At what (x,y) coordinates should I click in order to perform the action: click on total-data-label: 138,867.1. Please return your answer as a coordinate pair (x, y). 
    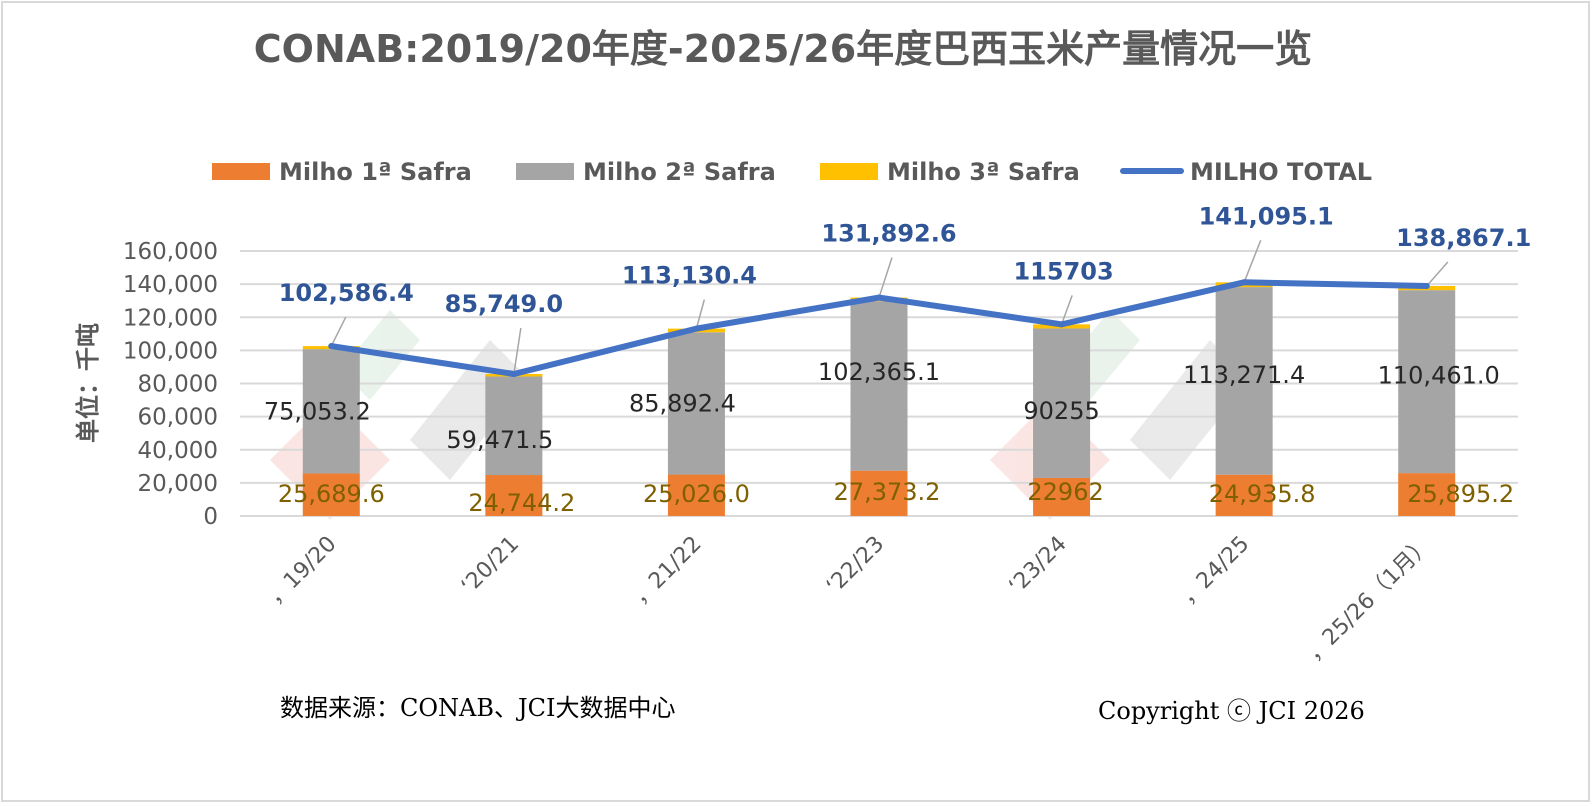
    Looking at the image, I should click on (1463, 238).